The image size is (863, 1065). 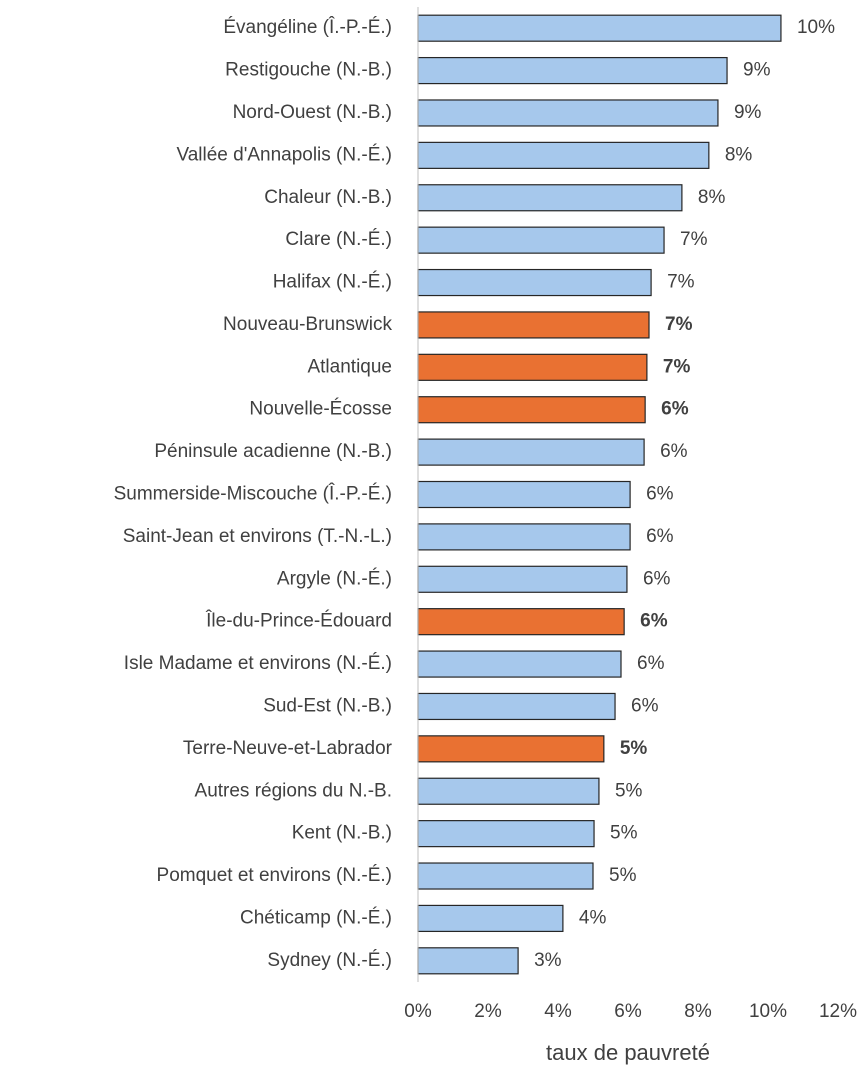 I want to click on x-tick-label: 8%, so click(x=698, y=1011).